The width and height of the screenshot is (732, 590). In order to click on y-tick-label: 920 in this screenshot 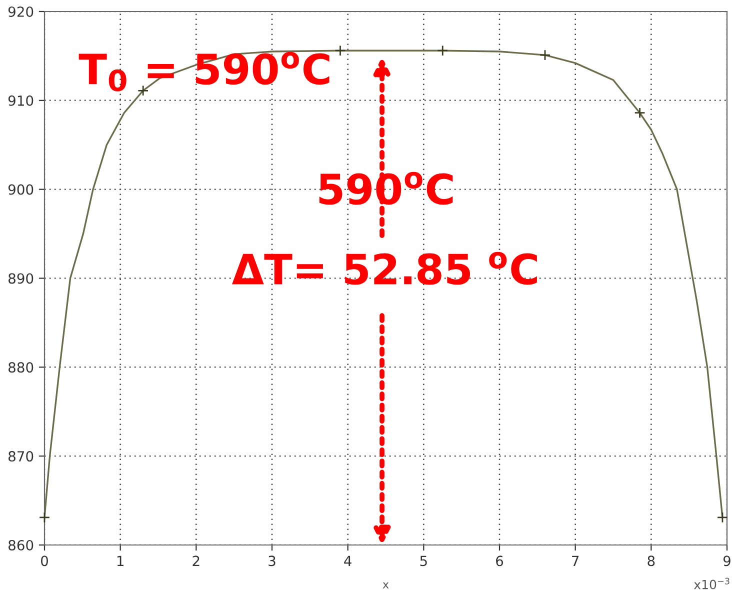, I will do `click(21, 11)`.